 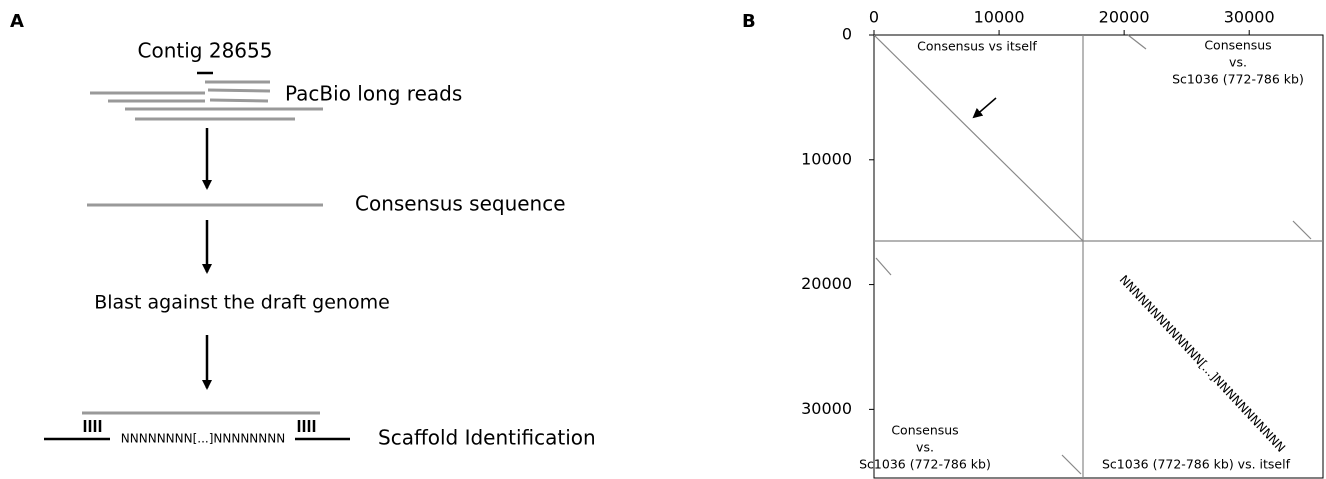 What do you see at coordinates (1196, 464) in the screenshot?
I see `quadrant-label: Sc1036 (772-786 kb) vs. itself` at bounding box center [1196, 464].